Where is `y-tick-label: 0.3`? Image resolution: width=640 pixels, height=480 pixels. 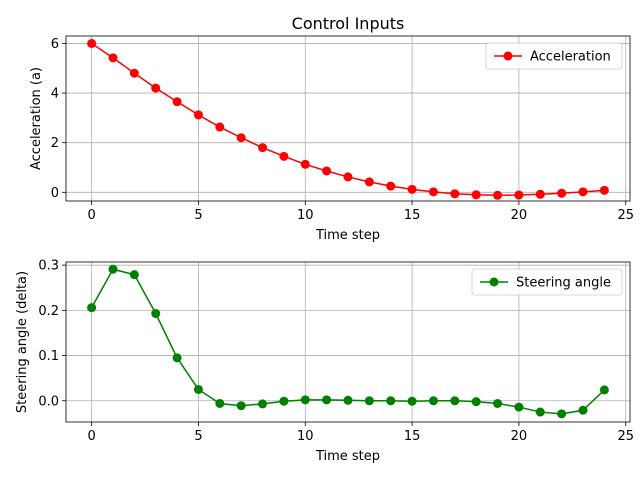 y-tick-label: 0.3 is located at coordinates (48, 266).